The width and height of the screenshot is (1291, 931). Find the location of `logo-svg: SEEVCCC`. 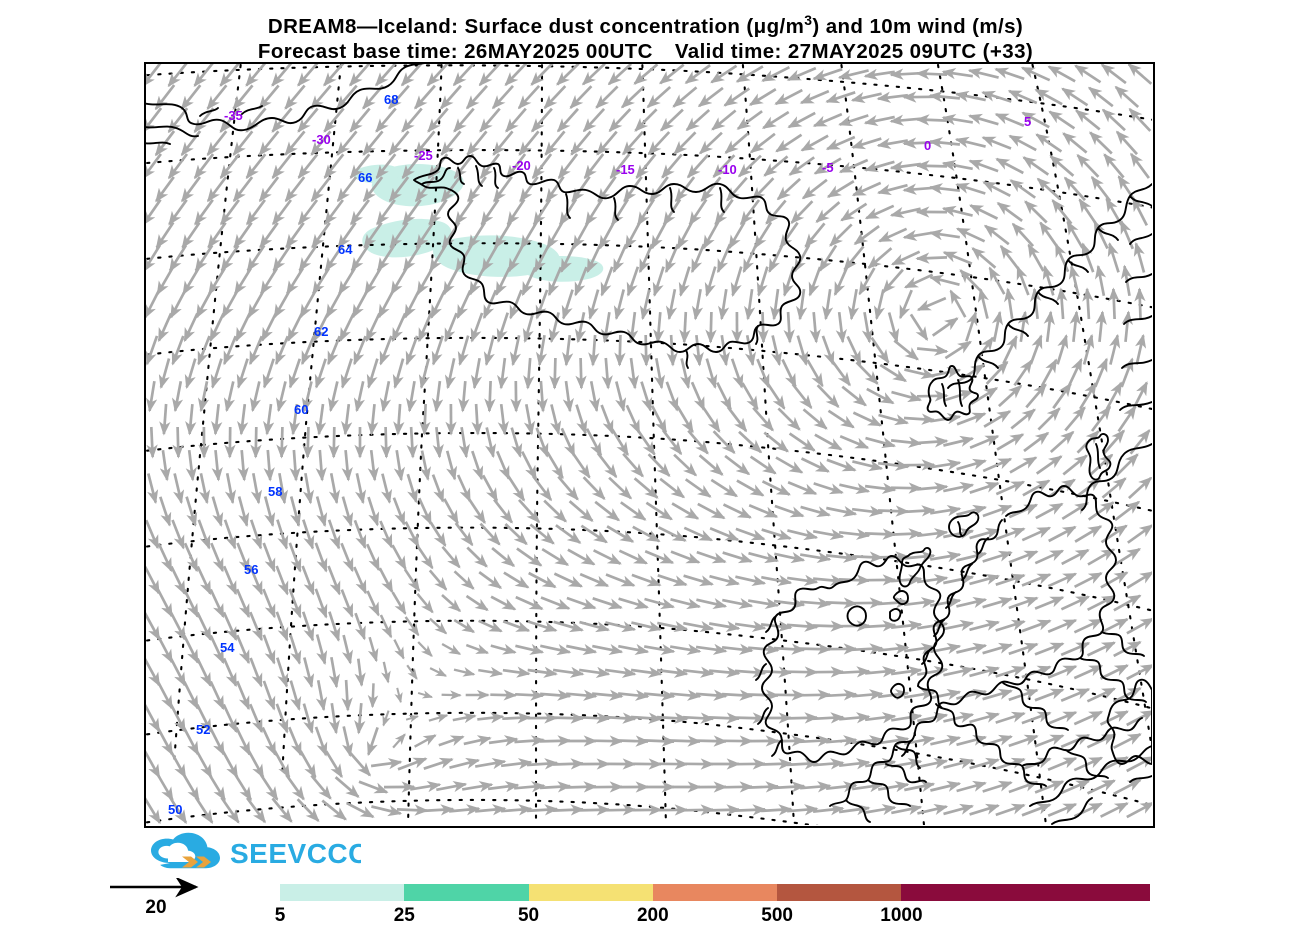

logo-svg: SEEVCCC is located at coordinates (253, 852).